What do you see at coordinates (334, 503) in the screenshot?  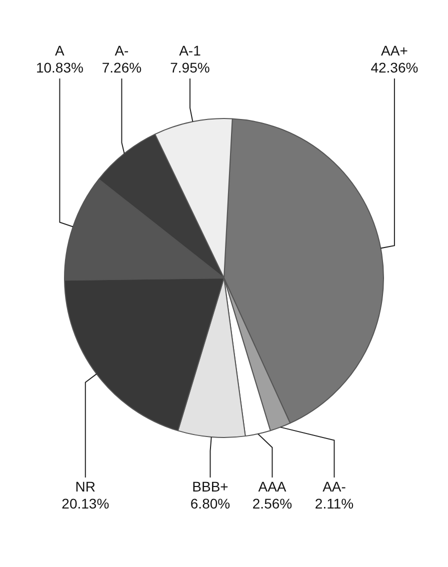 I see `data-label: 2.11%` at bounding box center [334, 503].